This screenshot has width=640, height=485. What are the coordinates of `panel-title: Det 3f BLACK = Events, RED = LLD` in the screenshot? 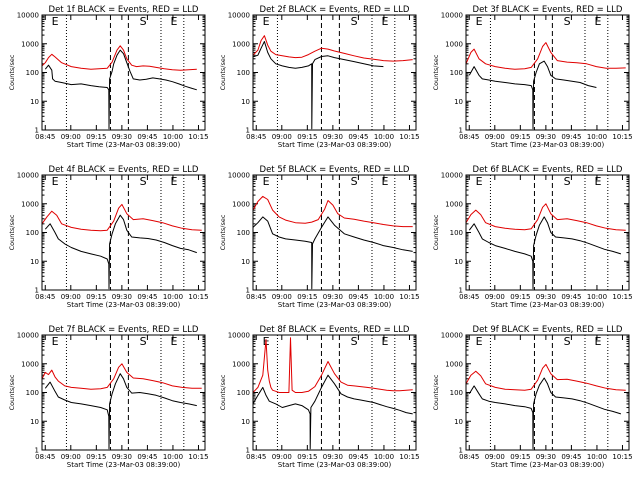 It's located at (548, 10).